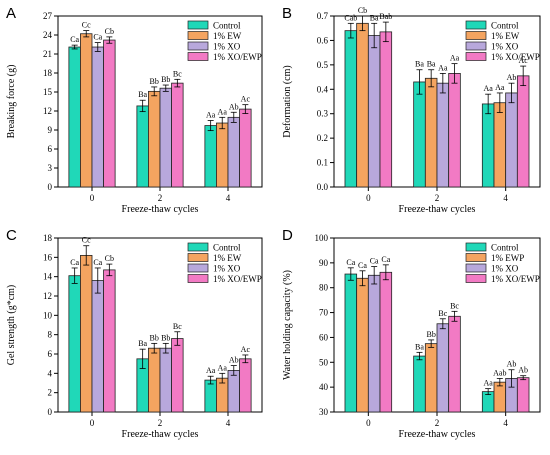 The width and height of the screenshot is (550, 455). What do you see at coordinates (323, 40) in the screenshot?
I see `y-tick-label: 0.6` at bounding box center [323, 40].